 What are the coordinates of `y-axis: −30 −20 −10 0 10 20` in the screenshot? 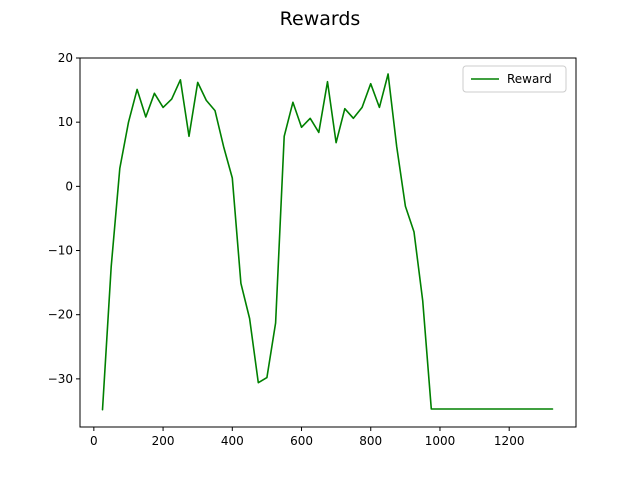 It's located at (64, 218).